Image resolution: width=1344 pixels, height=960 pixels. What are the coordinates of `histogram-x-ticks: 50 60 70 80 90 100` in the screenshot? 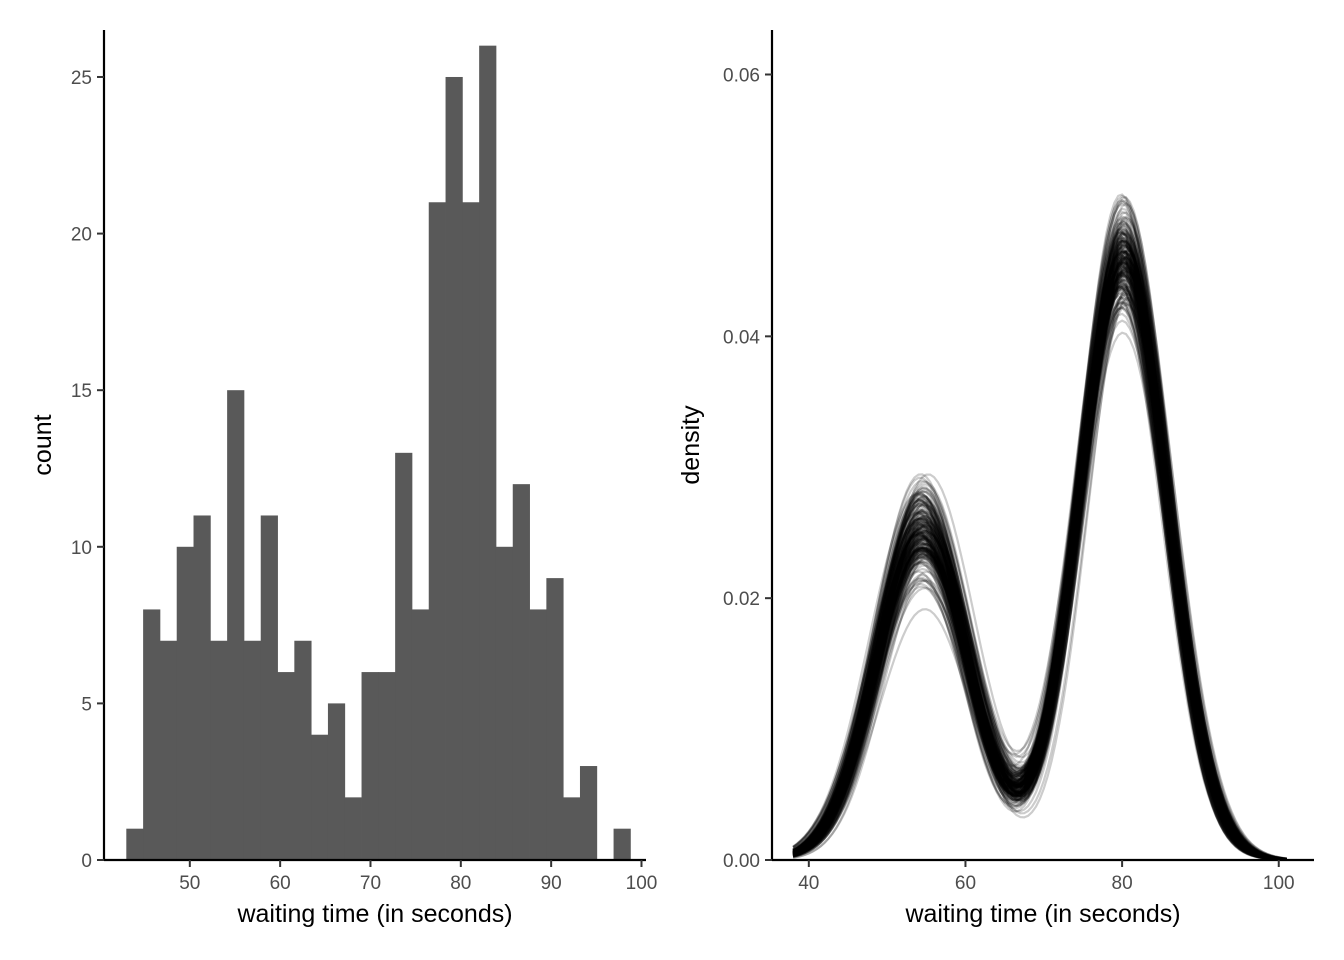 It's located at (418, 877).